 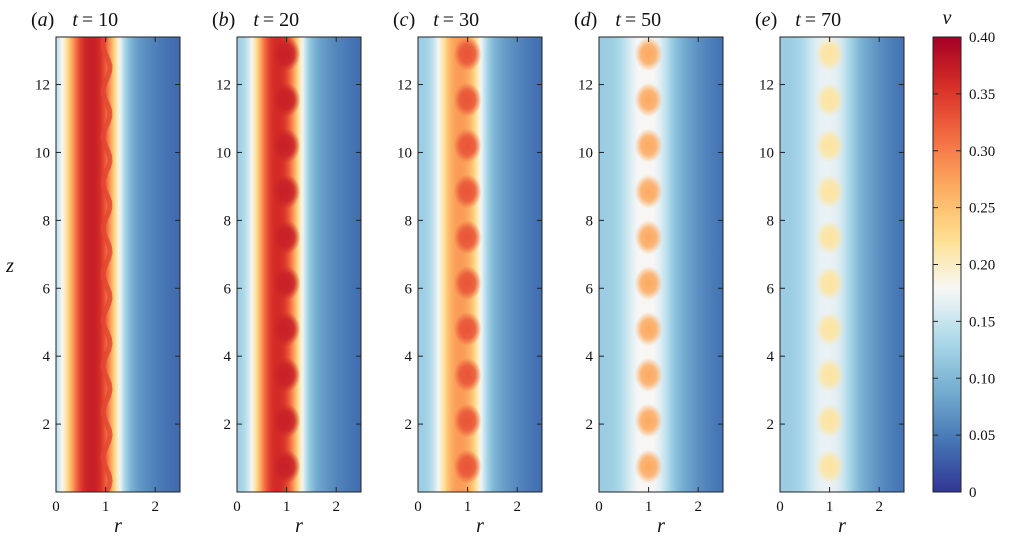 I want to click on panel-title: (b) t = 20, so click(x=255, y=20).